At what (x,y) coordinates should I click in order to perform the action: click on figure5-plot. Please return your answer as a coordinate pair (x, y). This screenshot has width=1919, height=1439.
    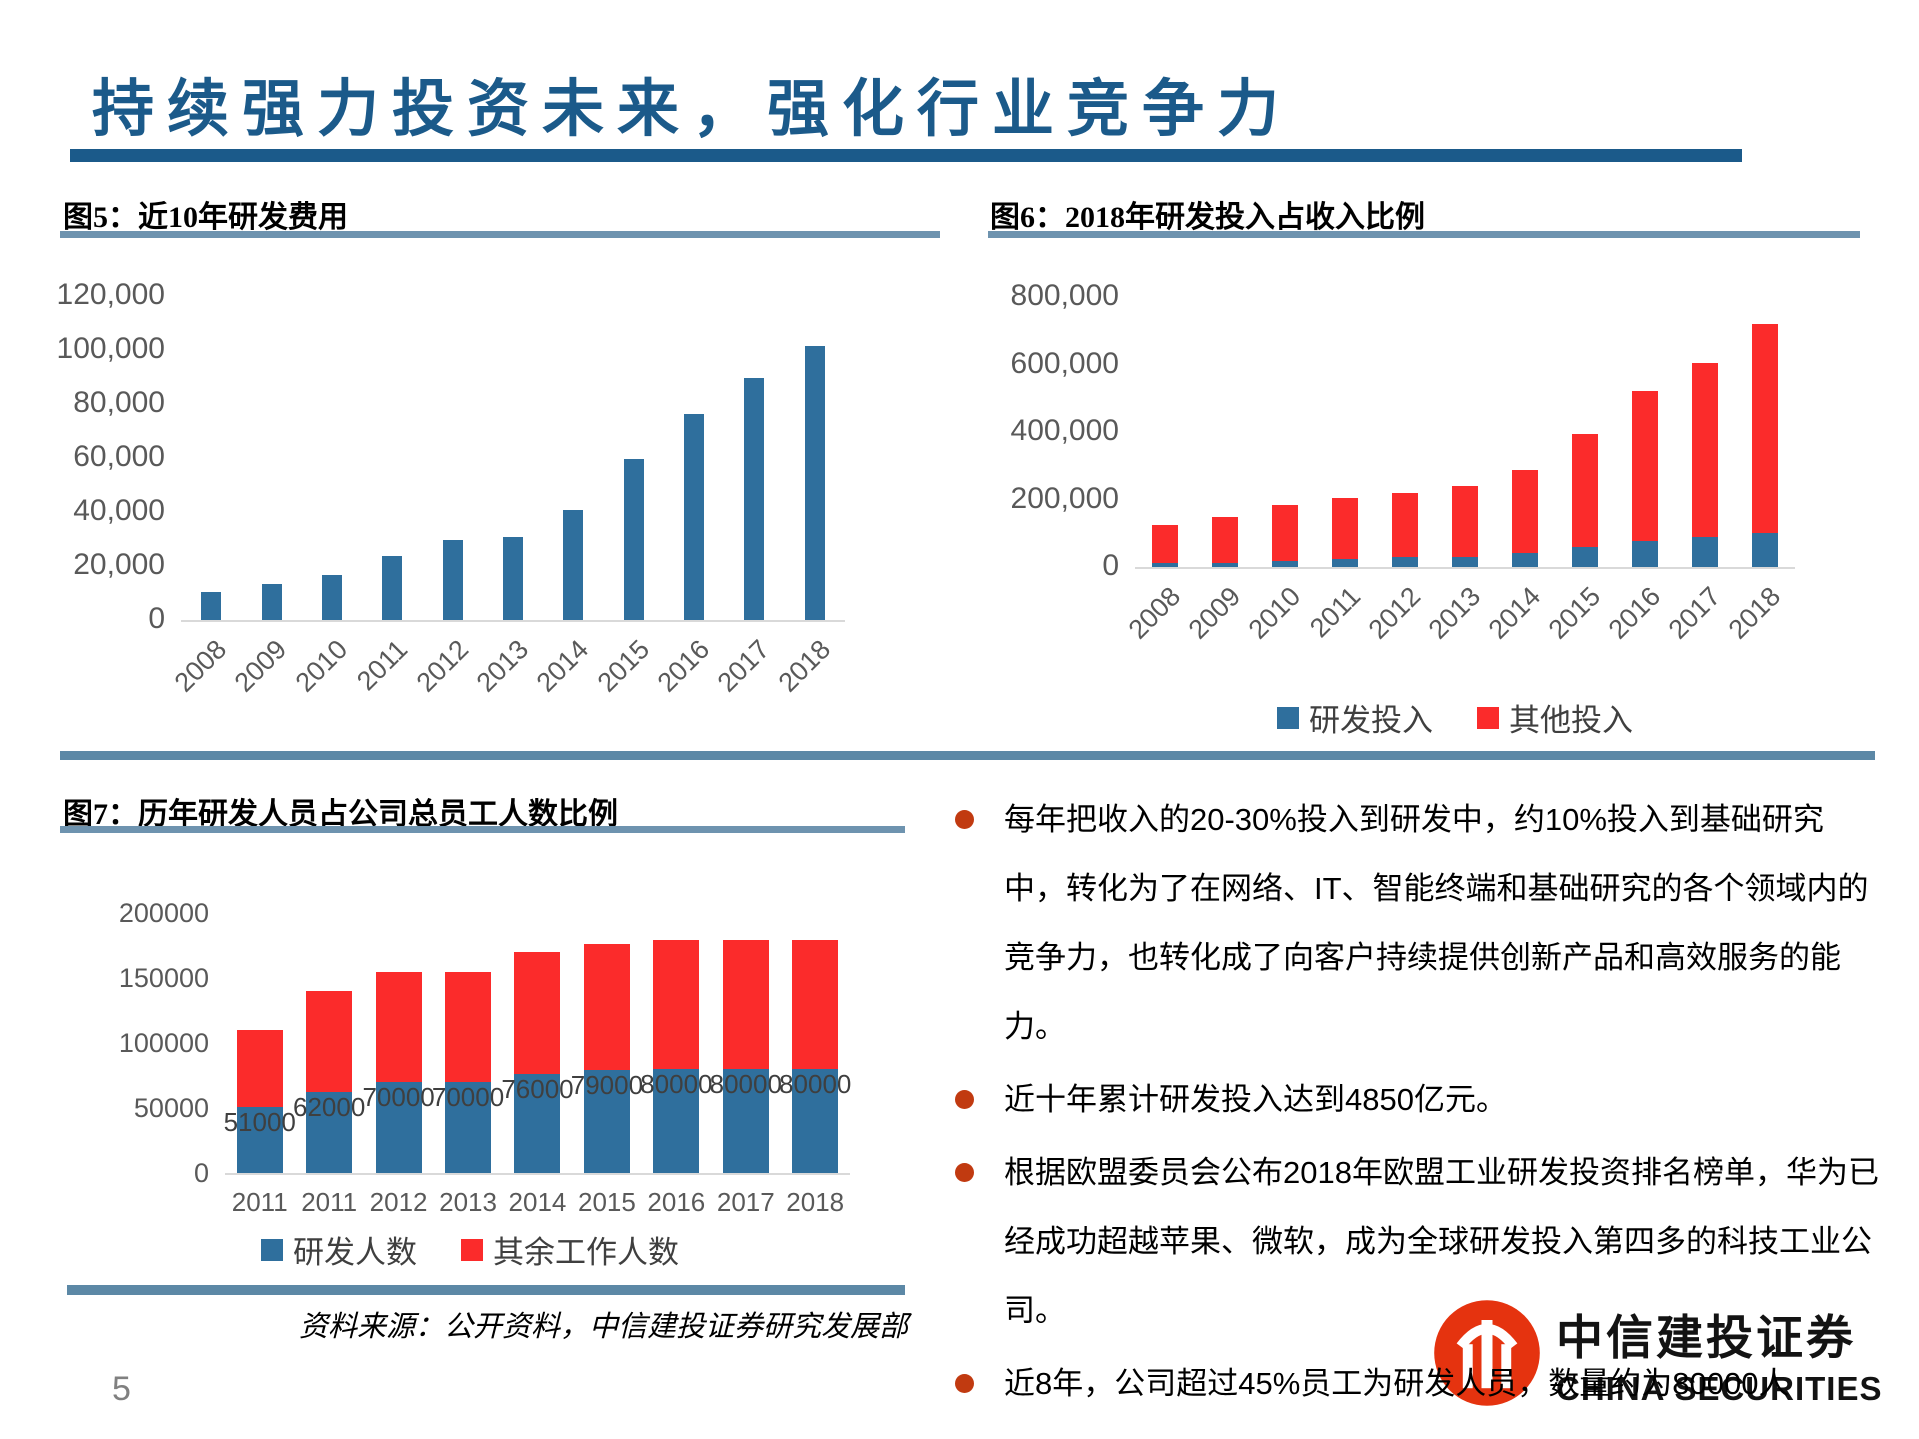
    Looking at the image, I should click on (513, 459).